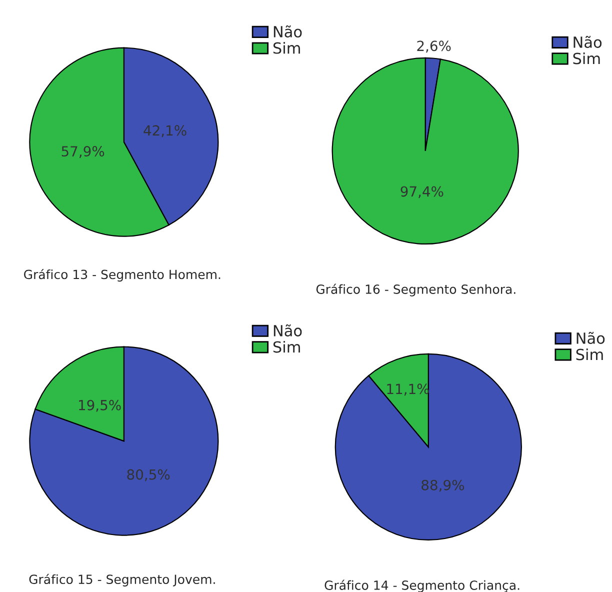 This screenshot has height=592, width=612. Describe the element at coordinates (434, 46) in the screenshot. I see `data-label: 2,6%` at that location.